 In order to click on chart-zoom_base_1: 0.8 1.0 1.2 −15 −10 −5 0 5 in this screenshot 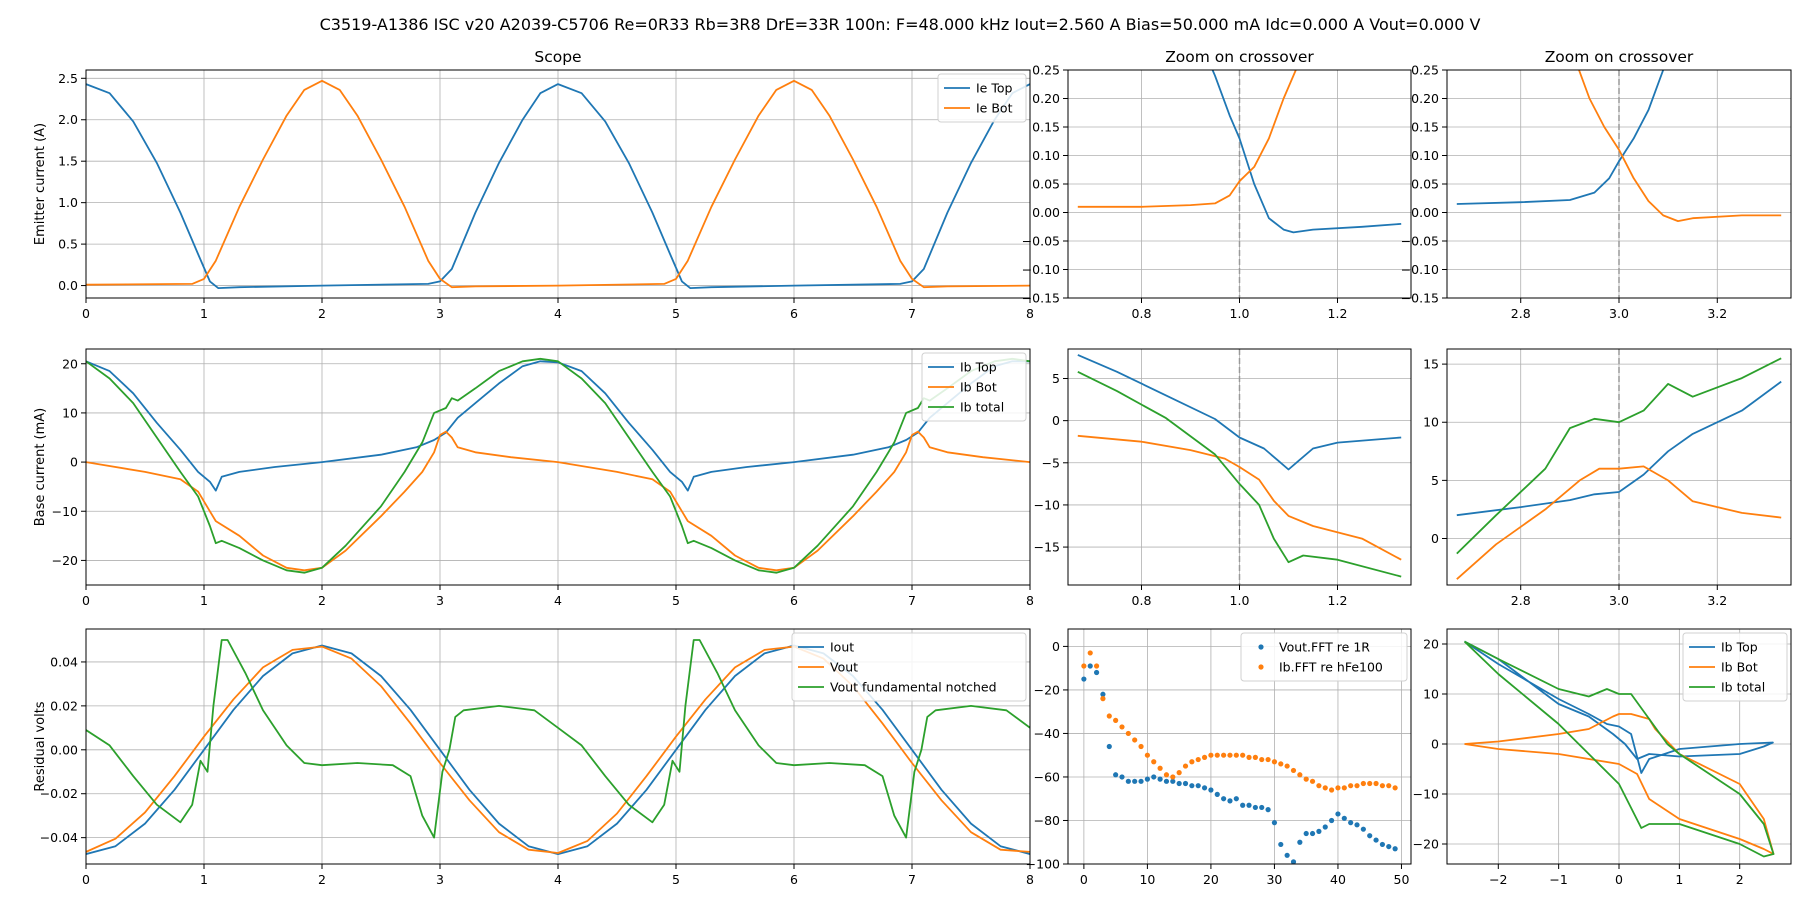, I will do `click(1223, 478)`.